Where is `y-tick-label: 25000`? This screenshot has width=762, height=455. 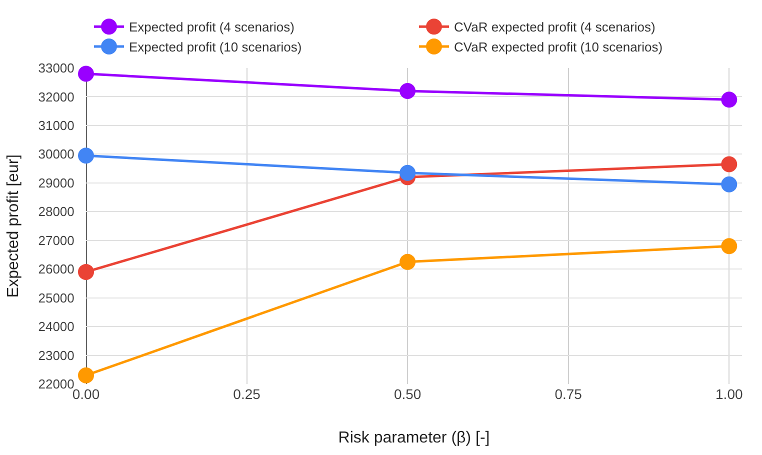 y-tick-label: 25000 is located at coordinates (56, 298).